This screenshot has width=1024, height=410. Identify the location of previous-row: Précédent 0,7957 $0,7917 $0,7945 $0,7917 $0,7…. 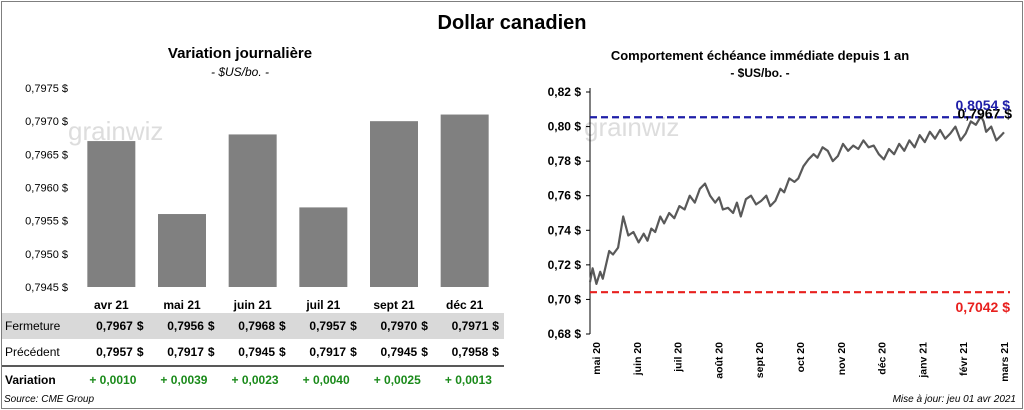
(253, 353).